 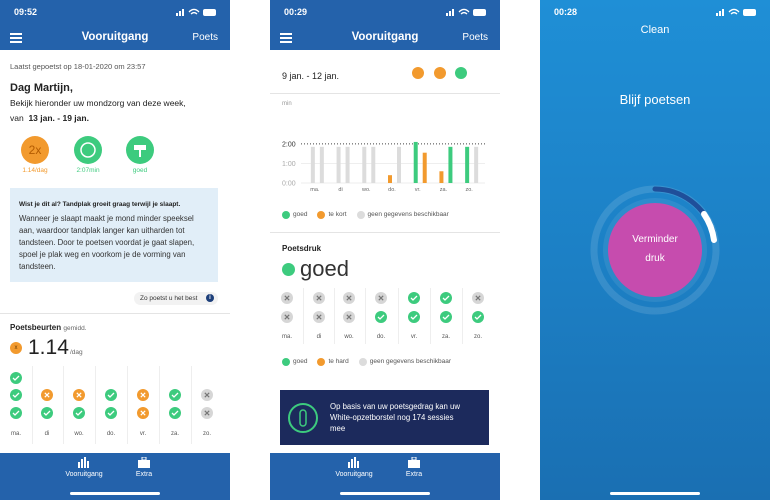 I want to click on badge, so click(x=88, y=150).